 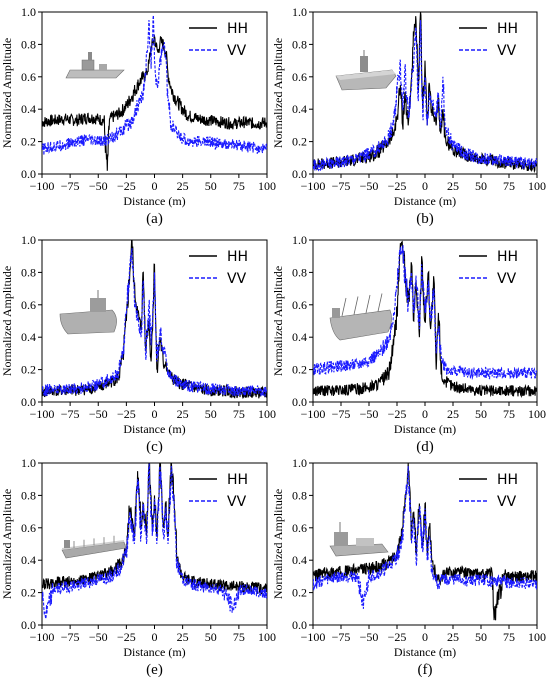 What do you see at coordinates (366, 70) in the screenshot?
I see `aircraft-carrier-icon` at bounding box center [366, 70].